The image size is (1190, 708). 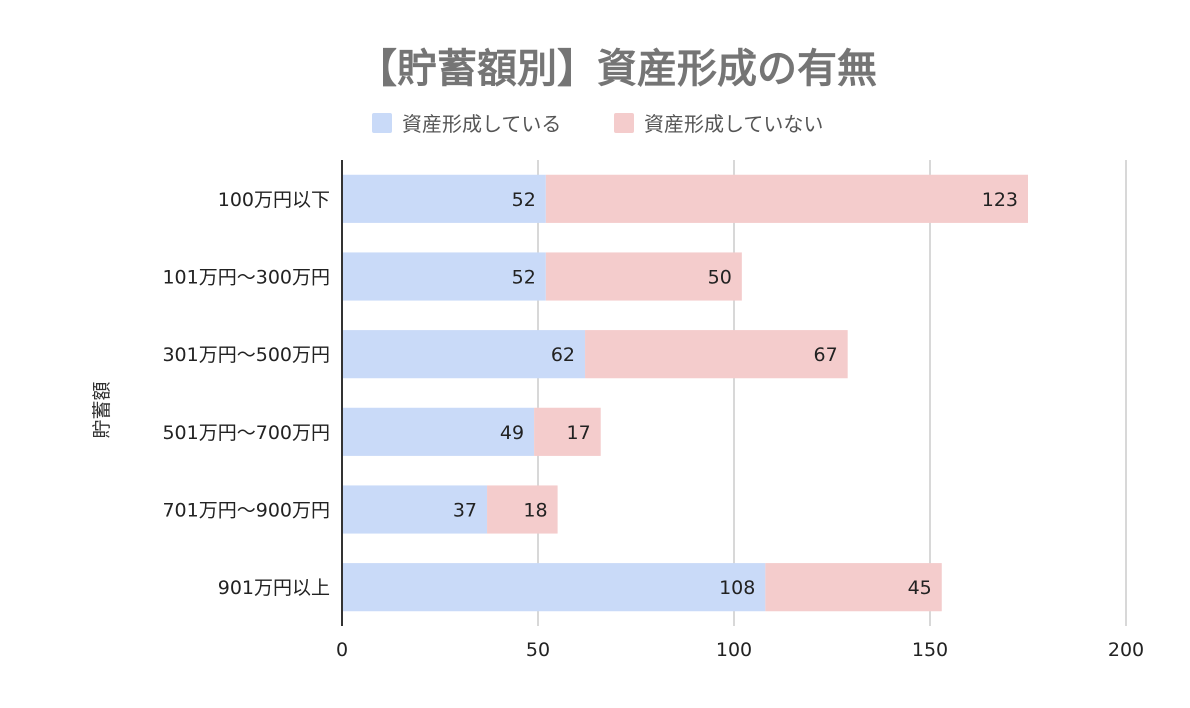 I want to click on data-label-series-1-1: 52, so click(x=524, y=278).